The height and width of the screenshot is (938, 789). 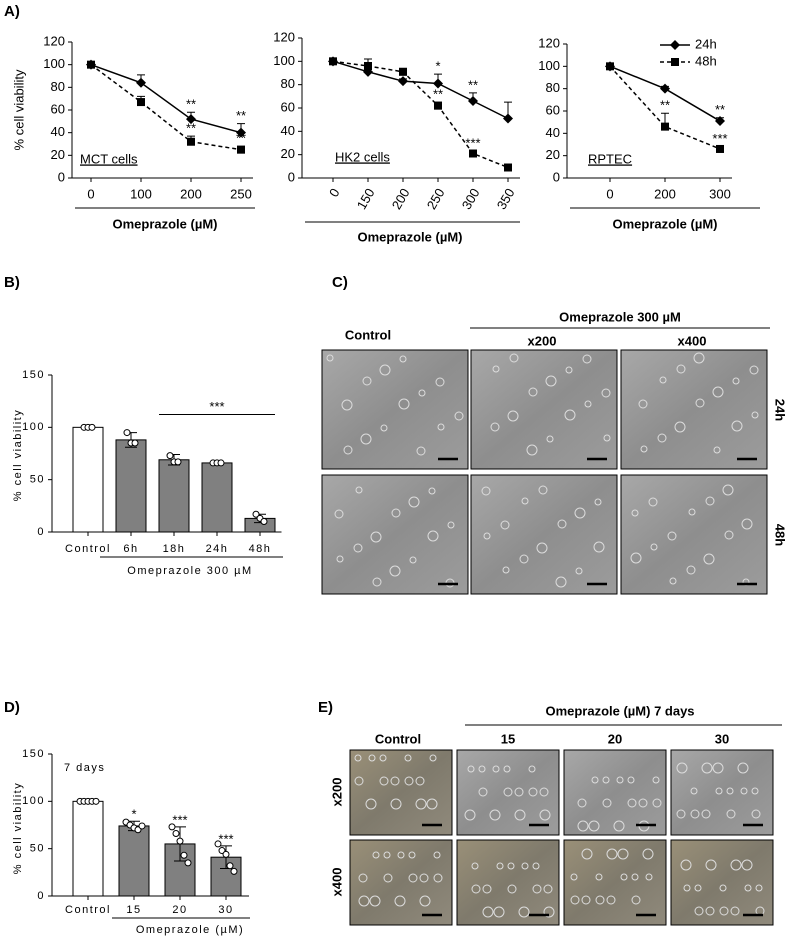 What do you see at coordinates (553, 154) in the screenshot?
I see `y-tick-label: 20` at bounding box center [553, 154].